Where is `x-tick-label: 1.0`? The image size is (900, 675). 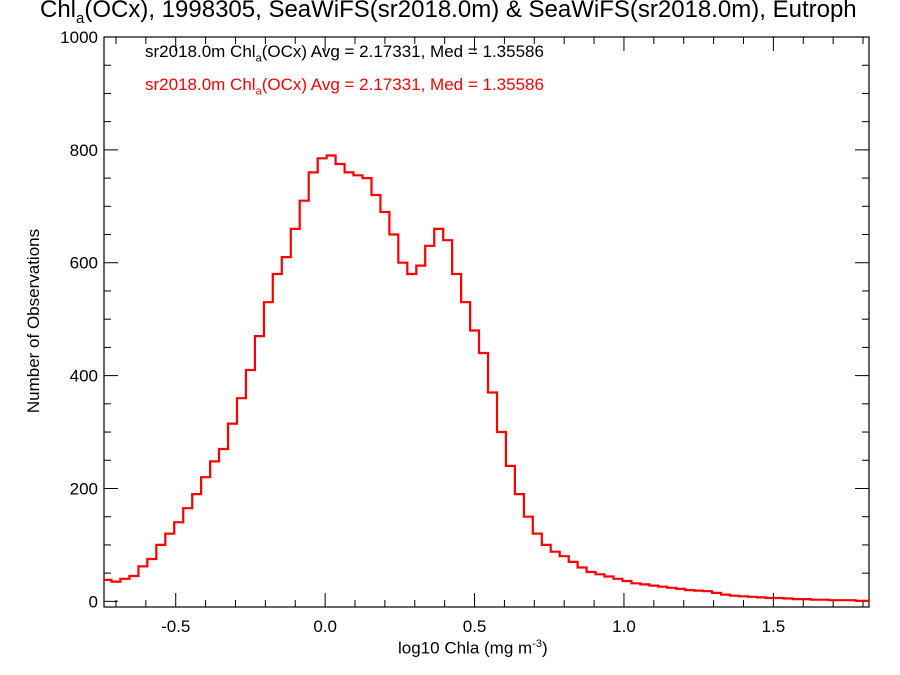 x-tick-label: 1.0 is located at coordinates (624, 626).